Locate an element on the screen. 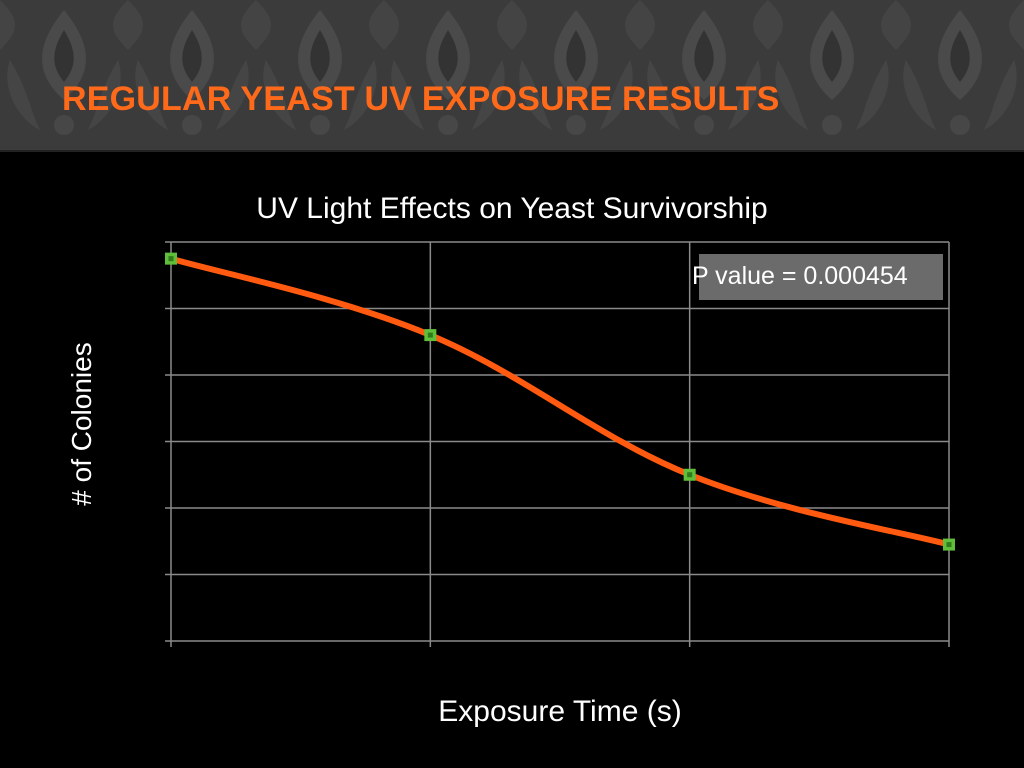 The height and width of the screenshot is (768, 1024). chart-title: UV Light Effects on Yeast Survivorship is located at coordinates (512, 208).